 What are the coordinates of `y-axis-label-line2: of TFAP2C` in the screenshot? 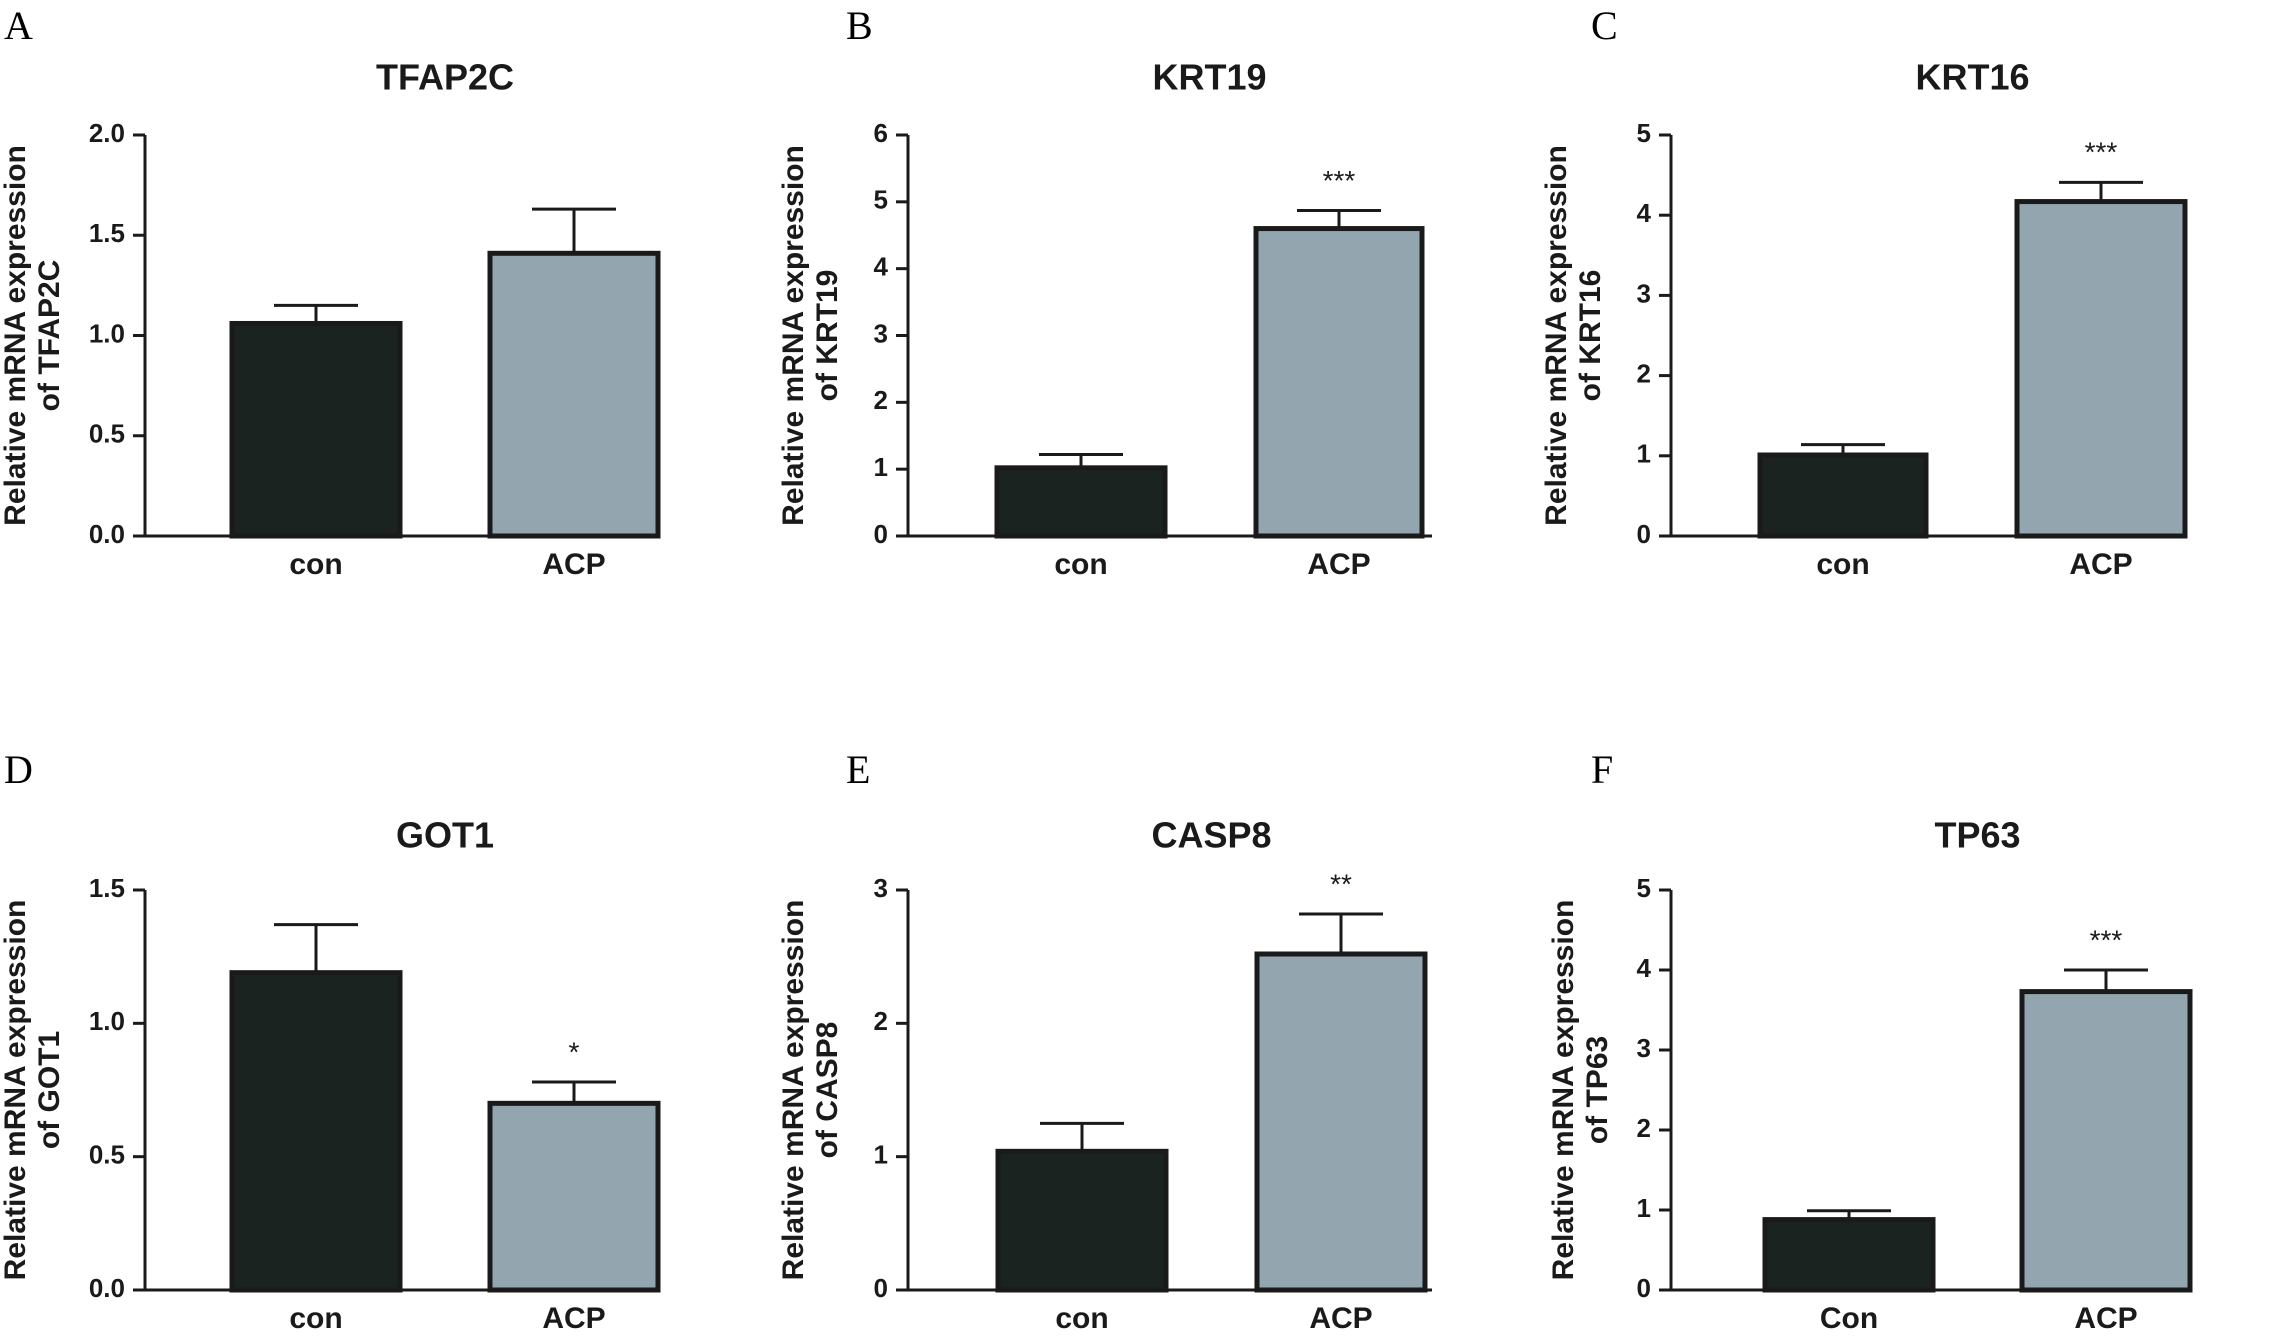 It's located at (49, 336).